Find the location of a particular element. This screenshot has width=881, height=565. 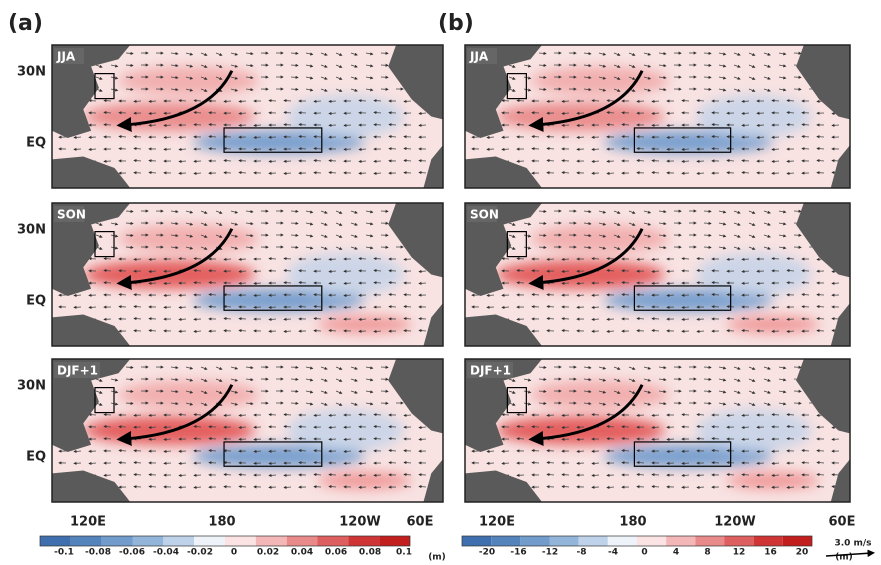

season-label: DJF+1 is located at coordinates (490, 371).